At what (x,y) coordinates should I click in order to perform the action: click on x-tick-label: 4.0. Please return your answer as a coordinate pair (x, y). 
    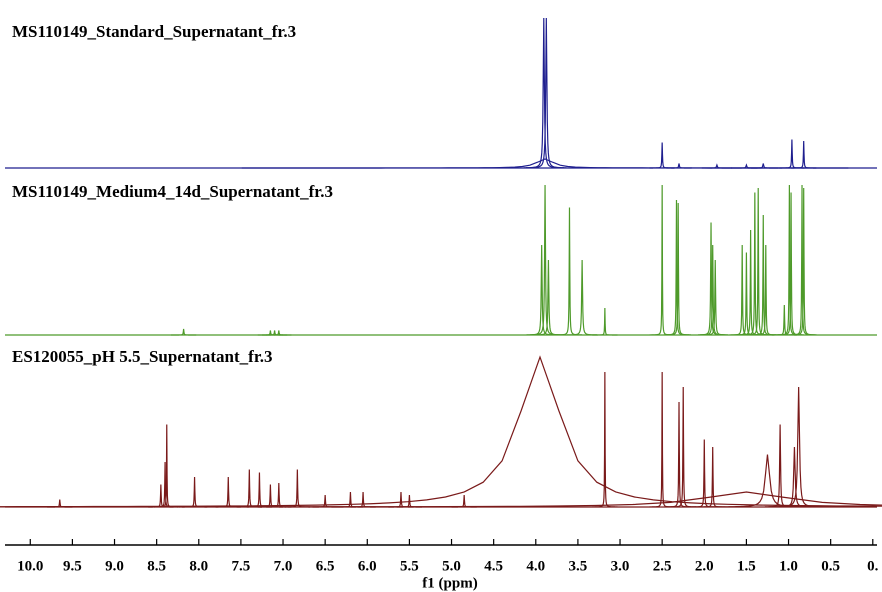
    Looking at the image, I should click on (535, 566).